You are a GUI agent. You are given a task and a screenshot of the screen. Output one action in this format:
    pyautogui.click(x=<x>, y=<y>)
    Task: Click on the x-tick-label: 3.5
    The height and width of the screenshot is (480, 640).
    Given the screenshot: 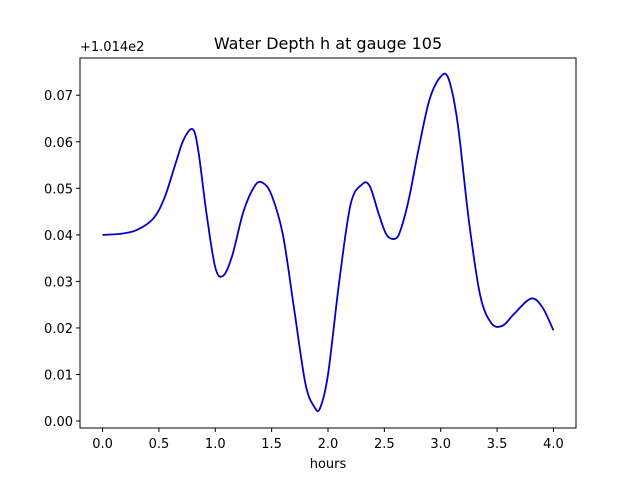 What is the action you would take?
    pyautogui.click(x=497, y=444)
    